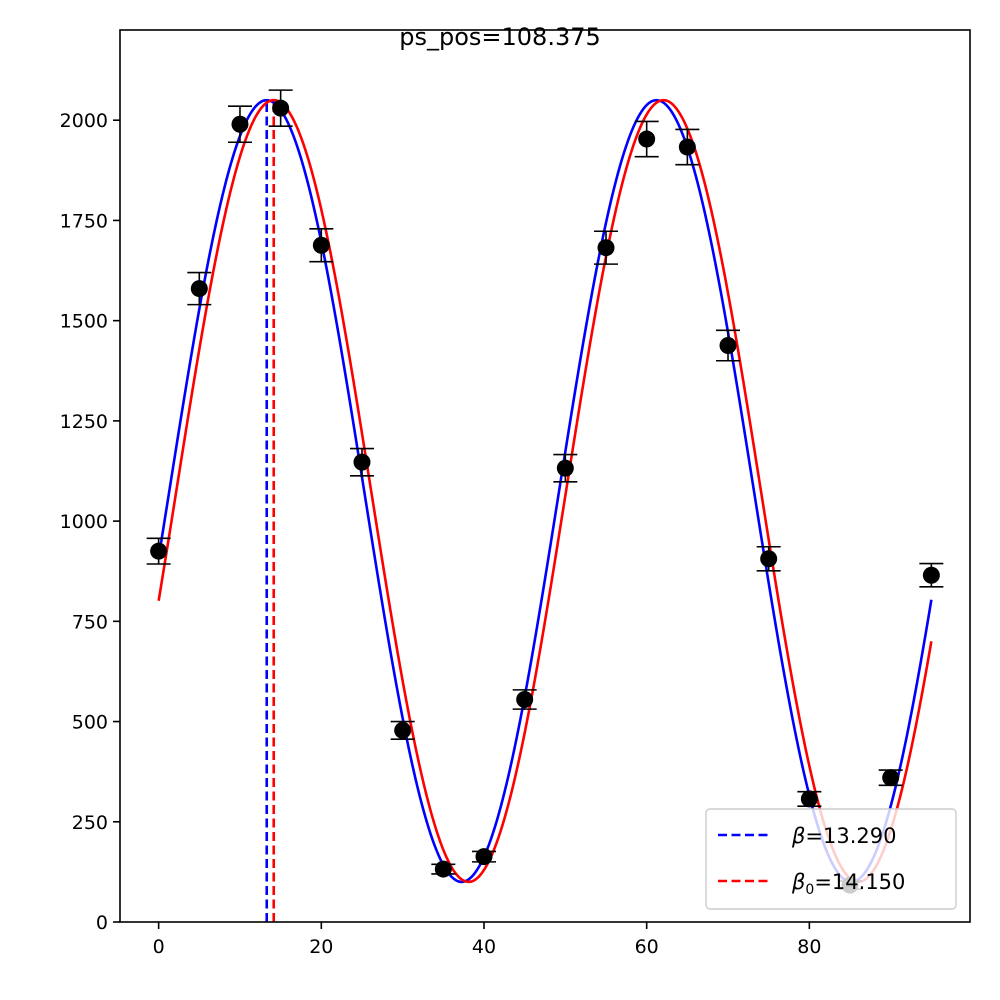  Describe the element at coordinates (84, 121) in the screenshot. I see `y-tick-label: 2000` at that location.